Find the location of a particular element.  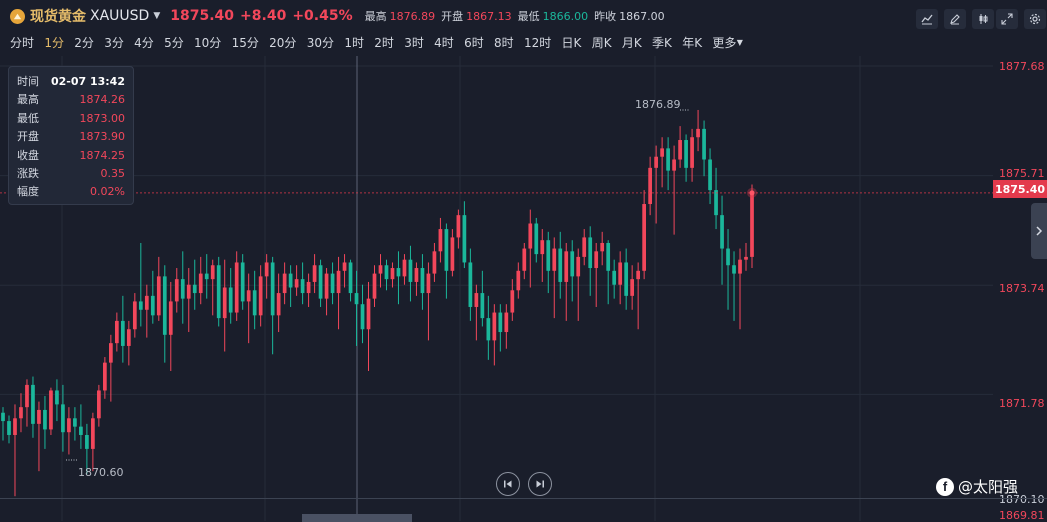

scroll-end-button is located at coordinates (540, 484).